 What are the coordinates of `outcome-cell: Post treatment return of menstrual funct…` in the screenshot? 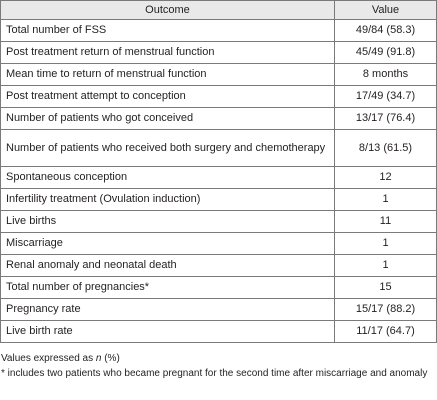 It's located at (167, 52).